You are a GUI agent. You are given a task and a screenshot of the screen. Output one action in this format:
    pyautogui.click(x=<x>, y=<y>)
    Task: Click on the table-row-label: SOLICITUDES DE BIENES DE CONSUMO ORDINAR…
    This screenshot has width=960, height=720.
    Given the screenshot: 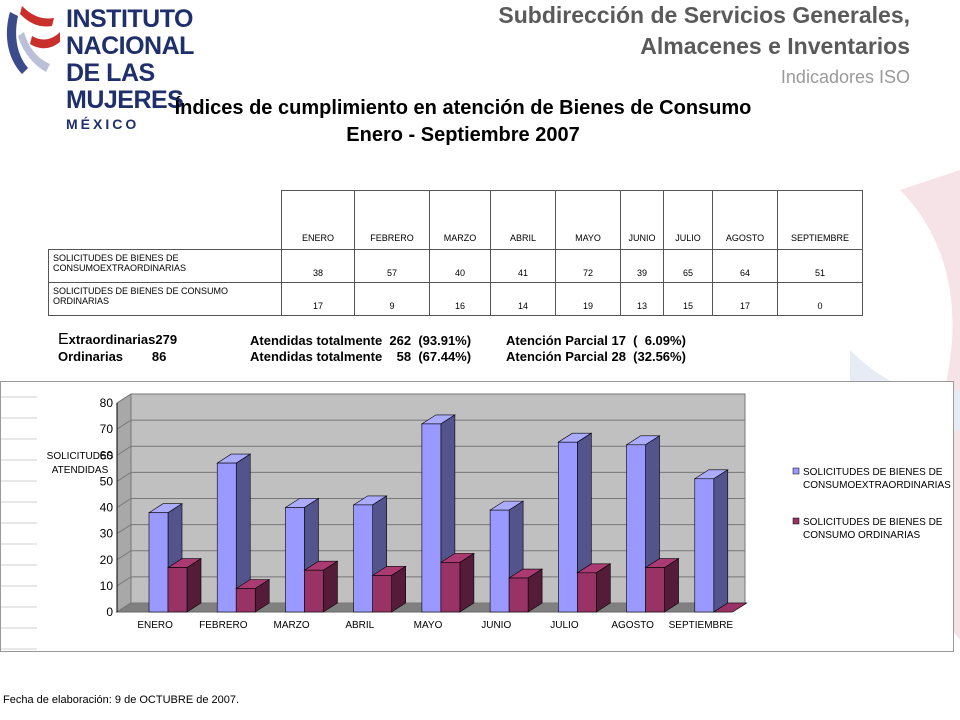 What is the action you would take?
    pyautogui.click(x=165, y=299)
    